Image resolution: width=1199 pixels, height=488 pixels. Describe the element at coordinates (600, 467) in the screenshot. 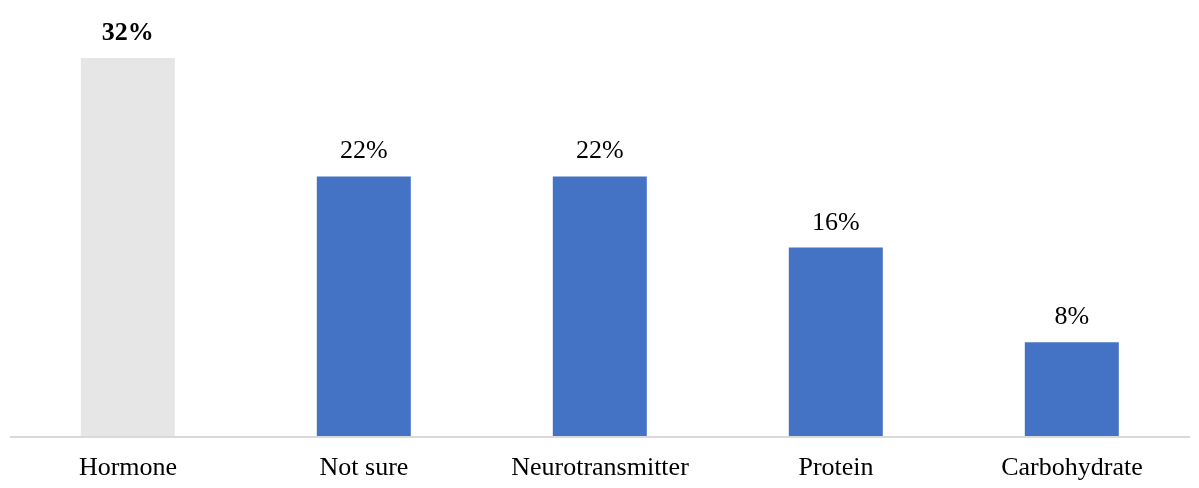

I see `x-tick-label: Neurotransmitter` at that location.